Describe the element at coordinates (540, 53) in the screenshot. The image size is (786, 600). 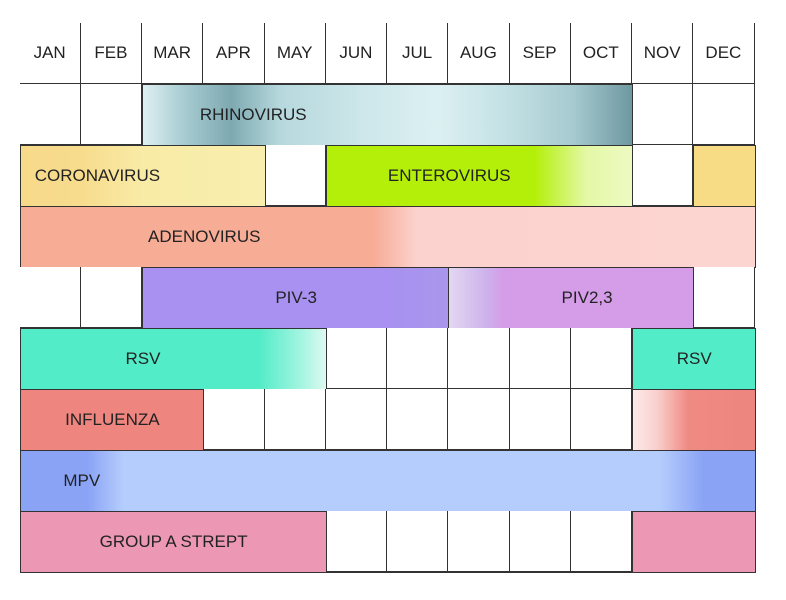
I see `month-header-sep: SEP` at that location.